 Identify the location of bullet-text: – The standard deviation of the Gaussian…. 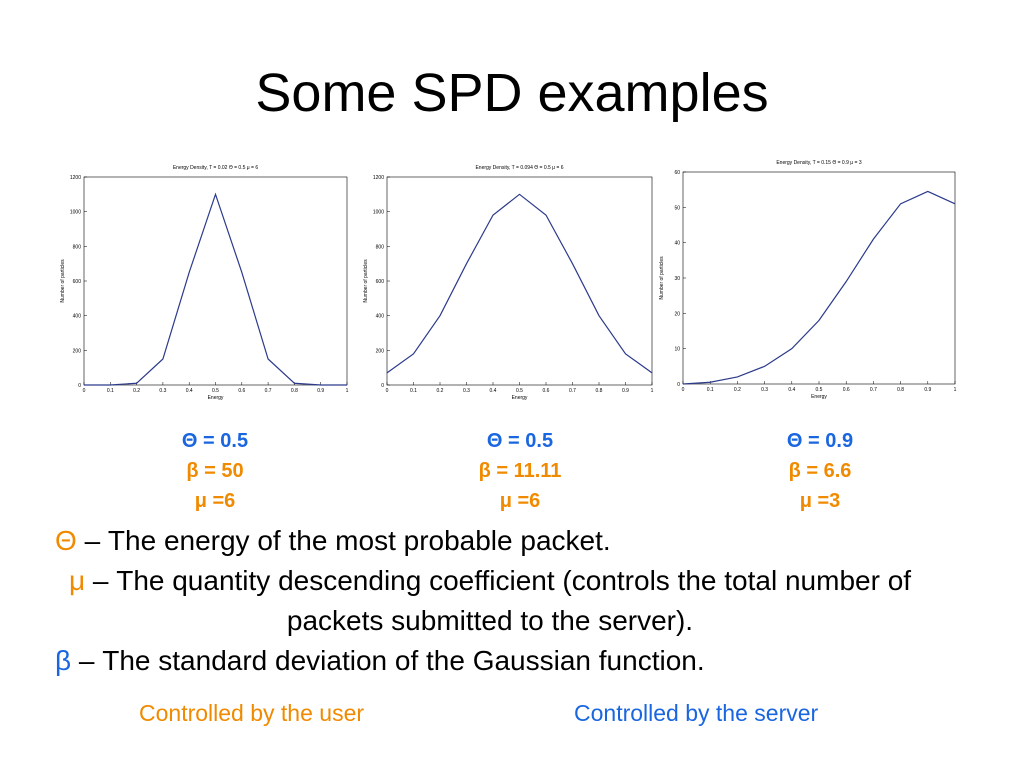
(391, 660).